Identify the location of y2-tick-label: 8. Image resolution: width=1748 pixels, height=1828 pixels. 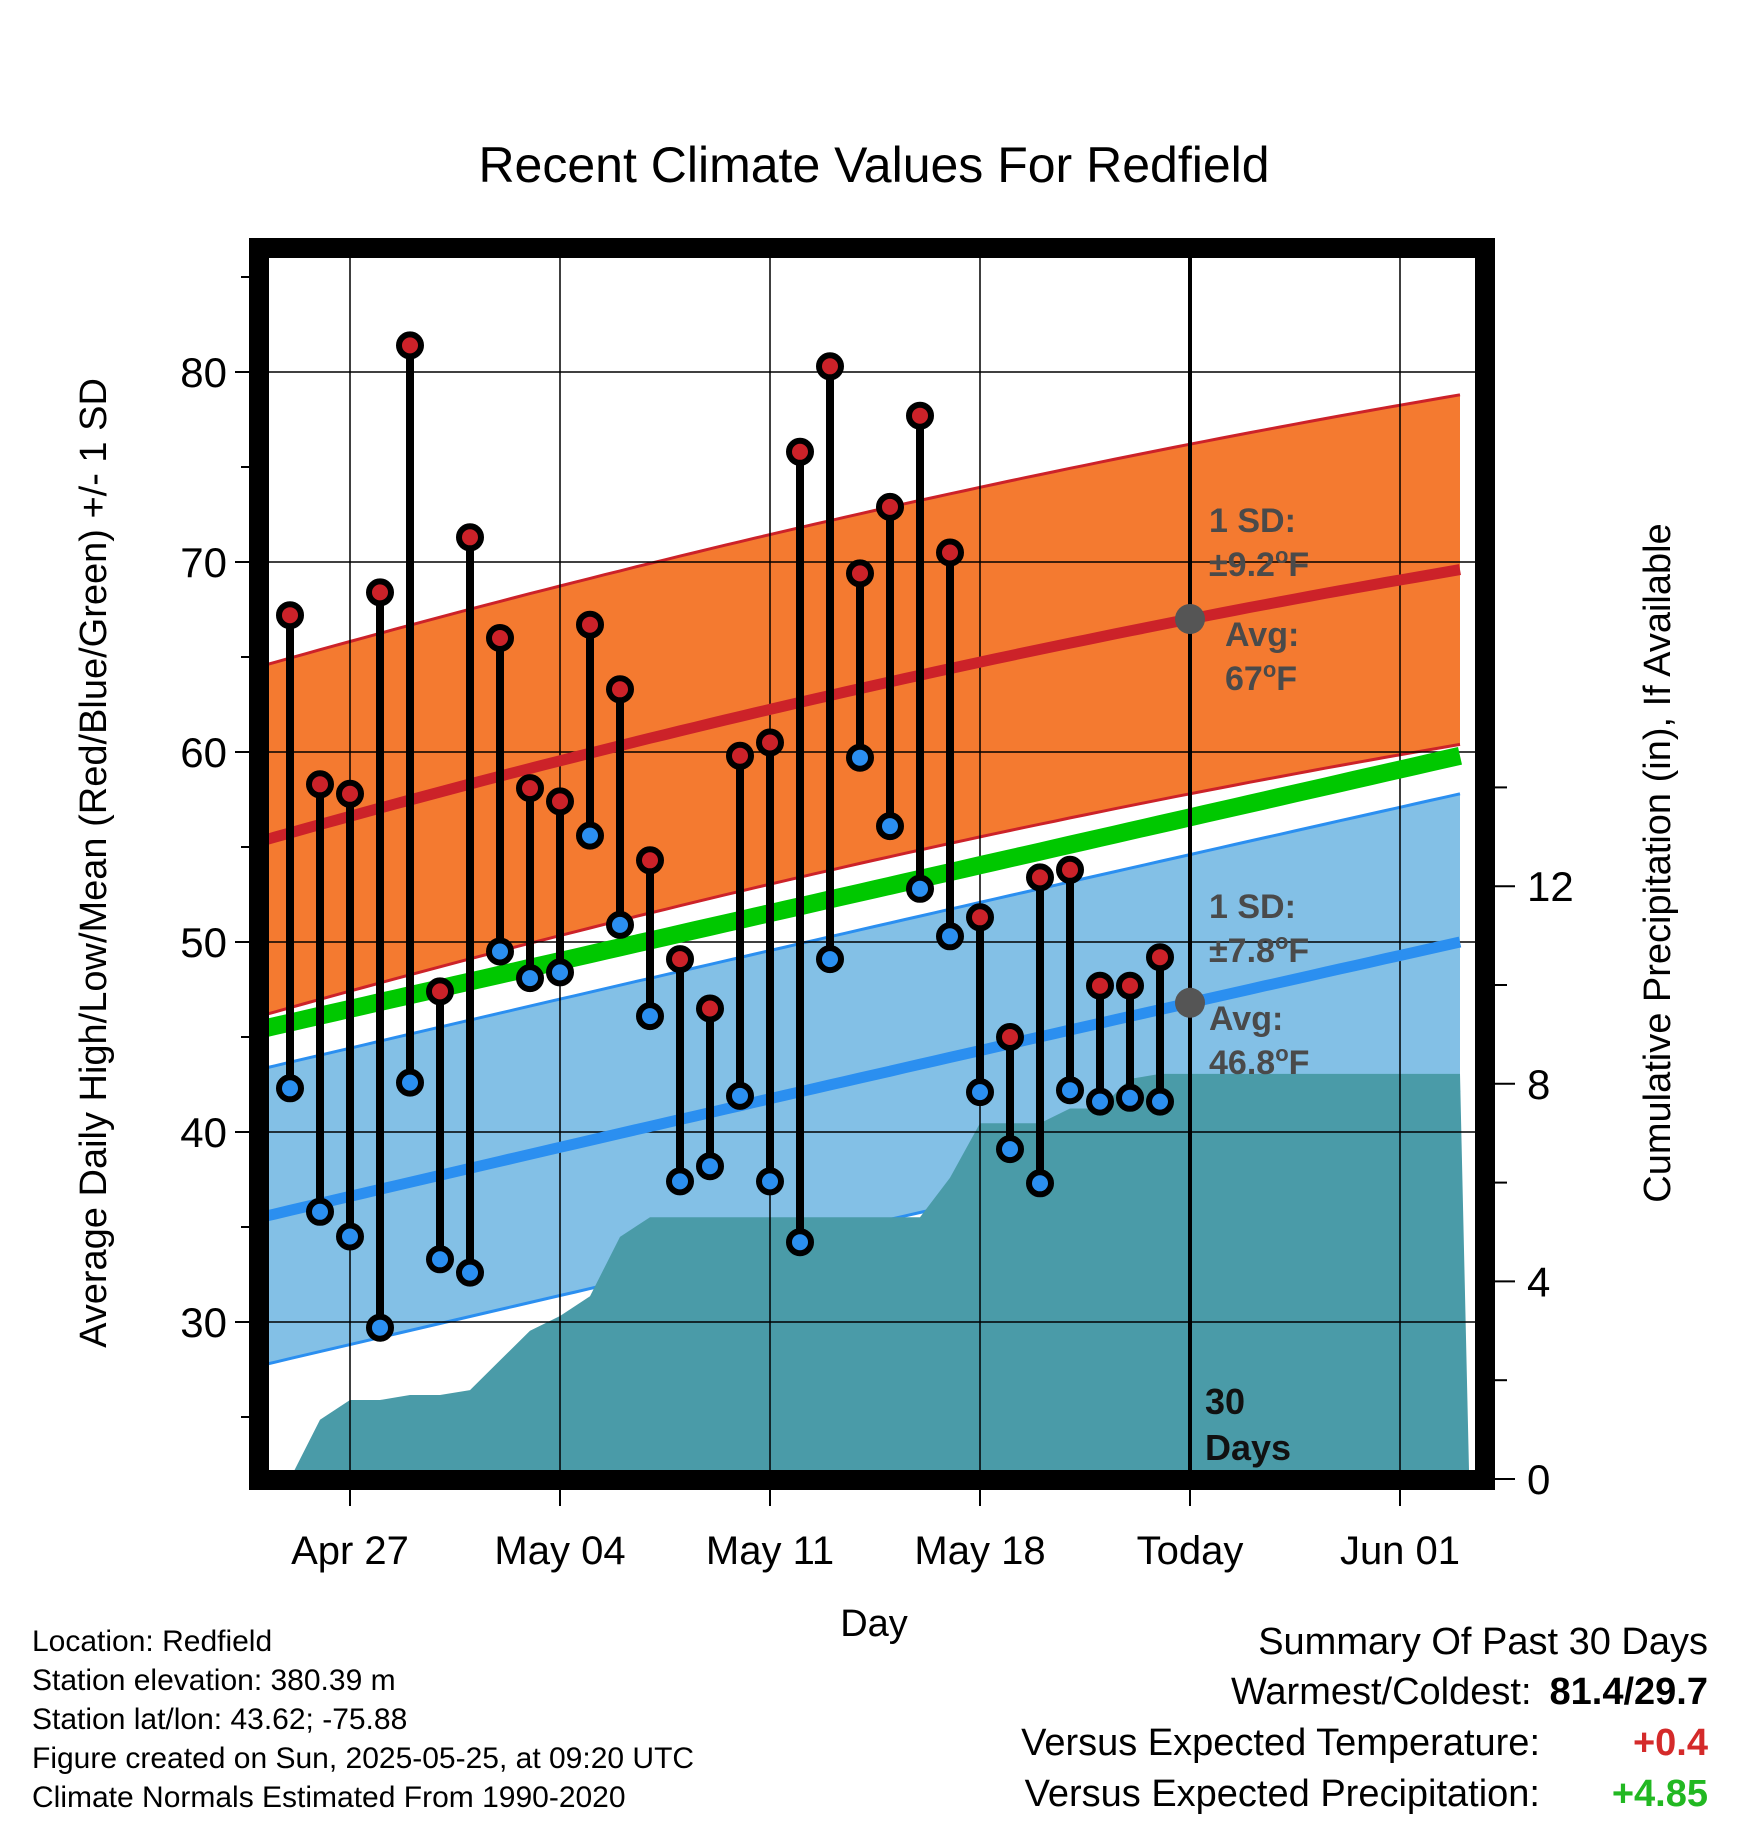
(1538, 1084).